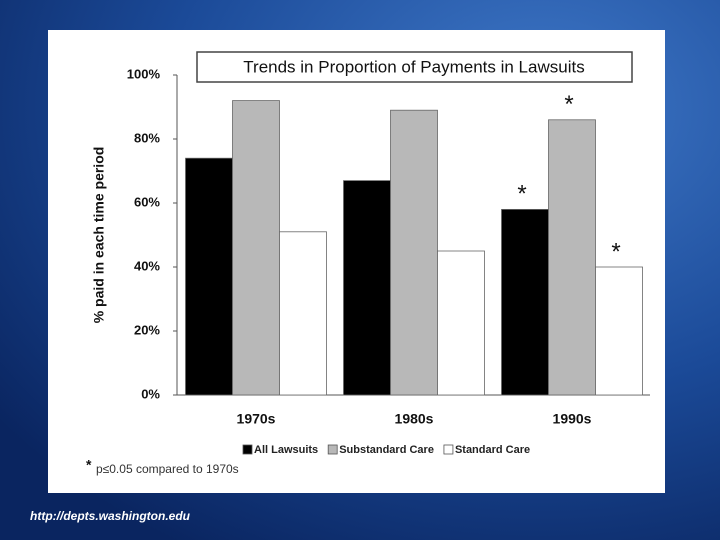 The height and width of the screenshot is (540, 720). Describe the element at coordinates (89, 465) in the screenshot. I see `footnote-symbol: *` at that location.